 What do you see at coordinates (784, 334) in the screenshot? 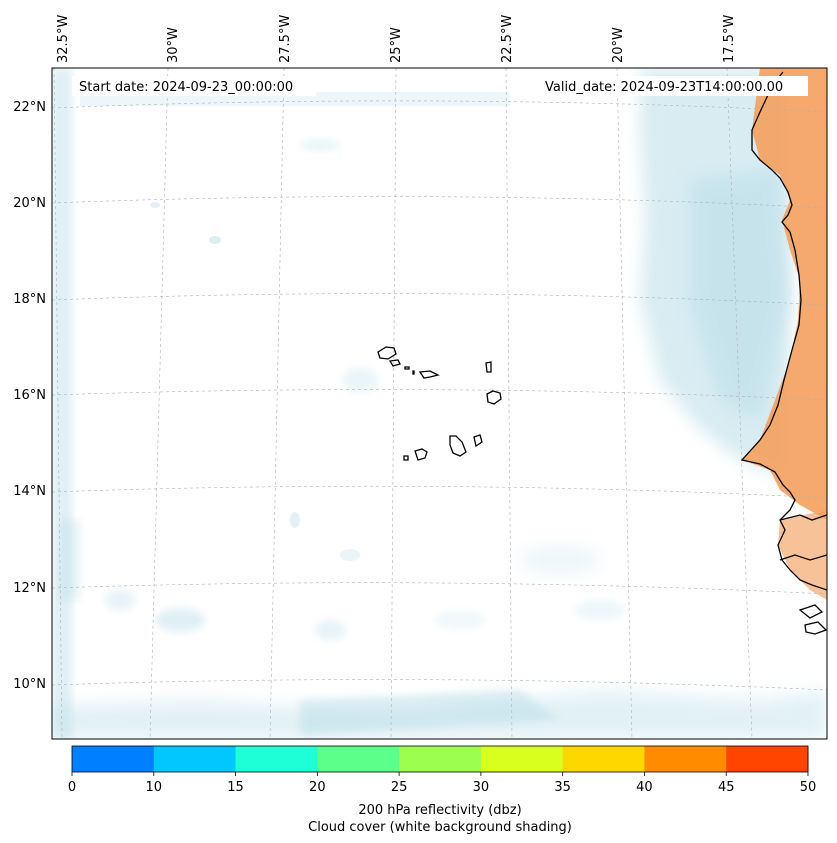
I see `reflectivity-land-shading` at bounding box center [784, 334].